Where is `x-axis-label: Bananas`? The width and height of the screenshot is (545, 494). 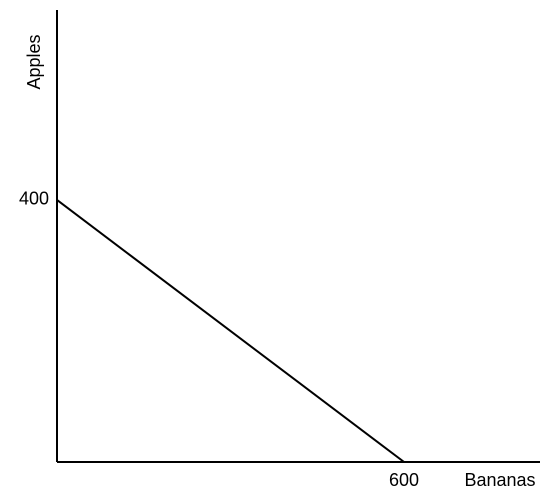
x-axis-label: Bananas is located at coordinates (499, 479).